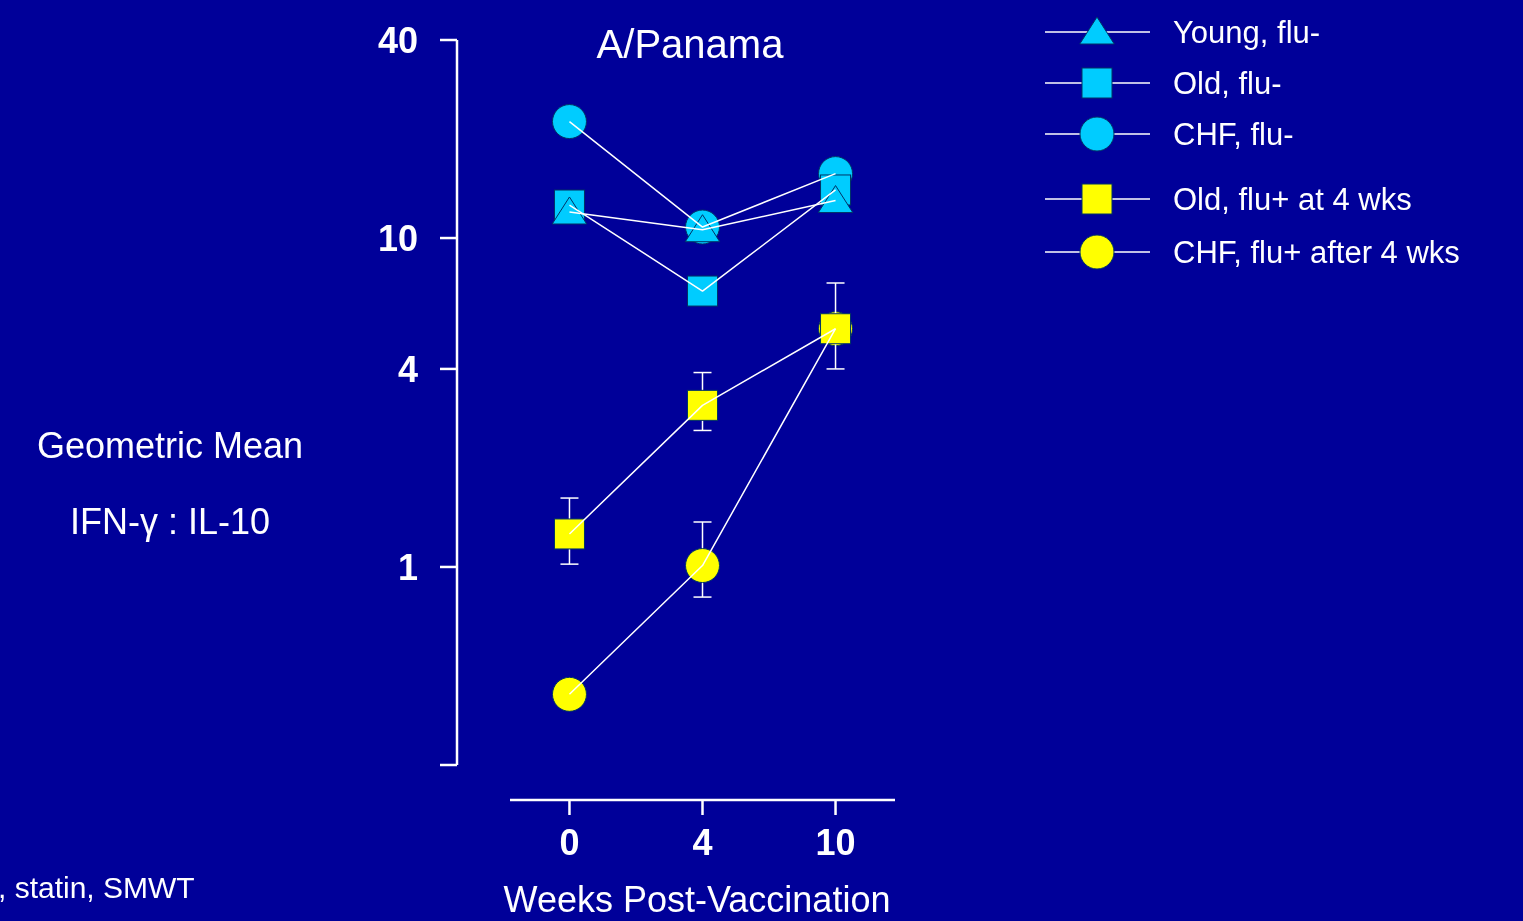 The height and width of the screenshot is (921, 1523). Describe the element at coordinates (1233, 134) in the screenshot. I see `legend-label: CHF, flu-` at that location.